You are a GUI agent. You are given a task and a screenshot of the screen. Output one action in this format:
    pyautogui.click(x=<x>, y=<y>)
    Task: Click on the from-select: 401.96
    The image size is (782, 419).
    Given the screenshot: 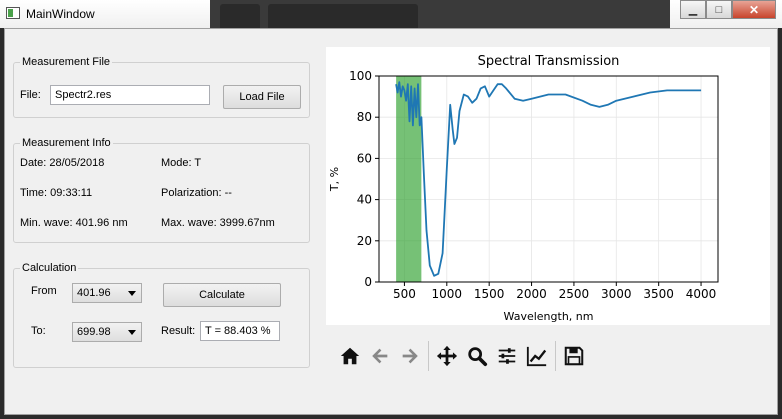 What is the action you would take?
    pyautogui.click(x=107, y=293)
    